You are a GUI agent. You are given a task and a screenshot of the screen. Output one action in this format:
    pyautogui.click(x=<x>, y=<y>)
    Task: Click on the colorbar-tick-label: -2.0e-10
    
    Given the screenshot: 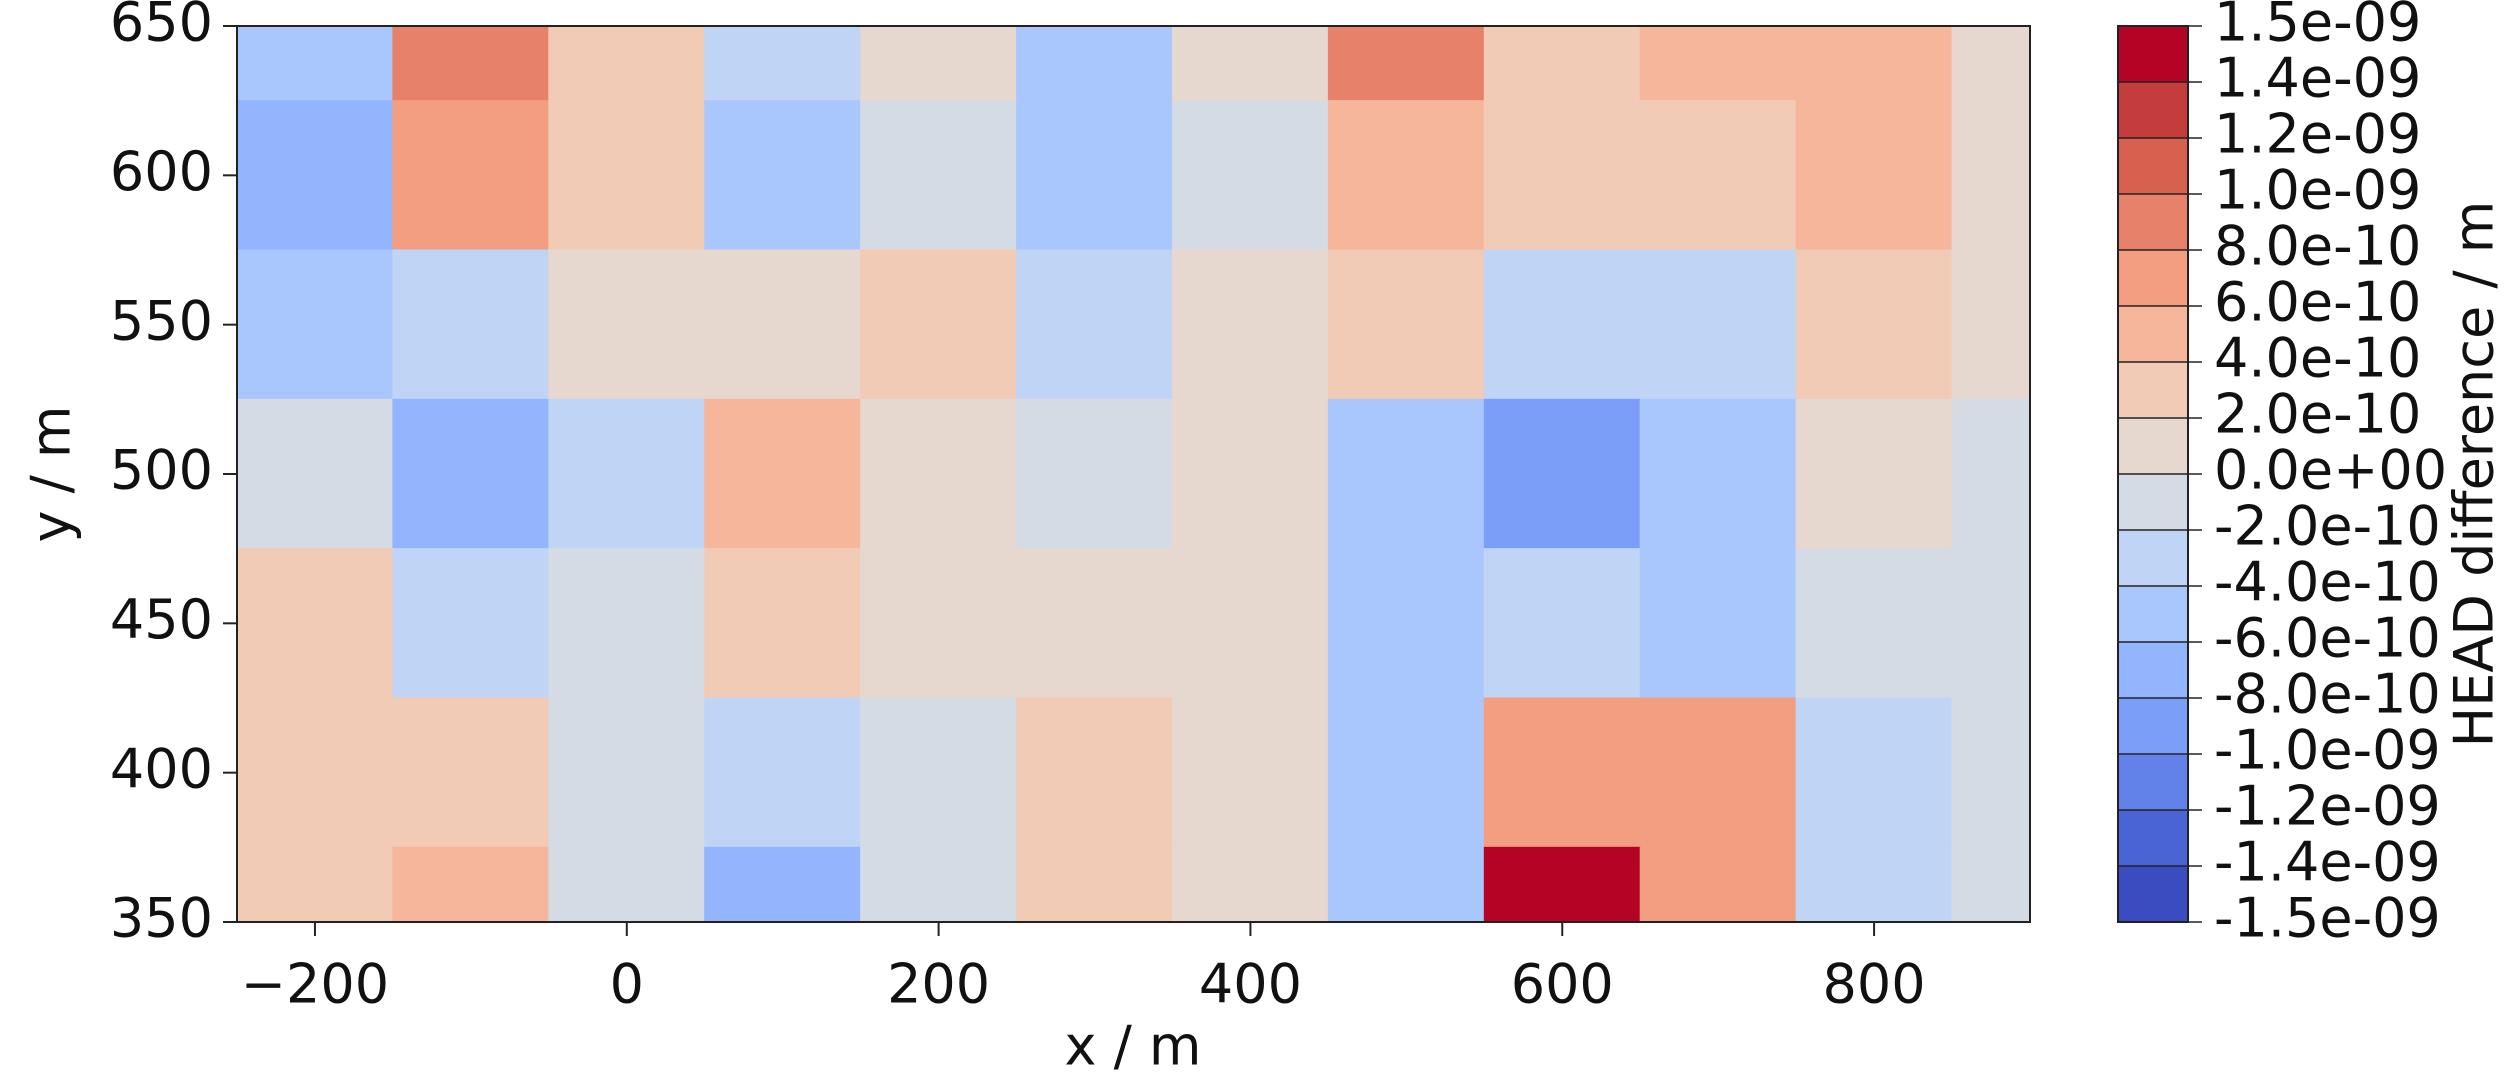 What is the action you would take?
    pyautogui.click(x=2327, y=526)
    